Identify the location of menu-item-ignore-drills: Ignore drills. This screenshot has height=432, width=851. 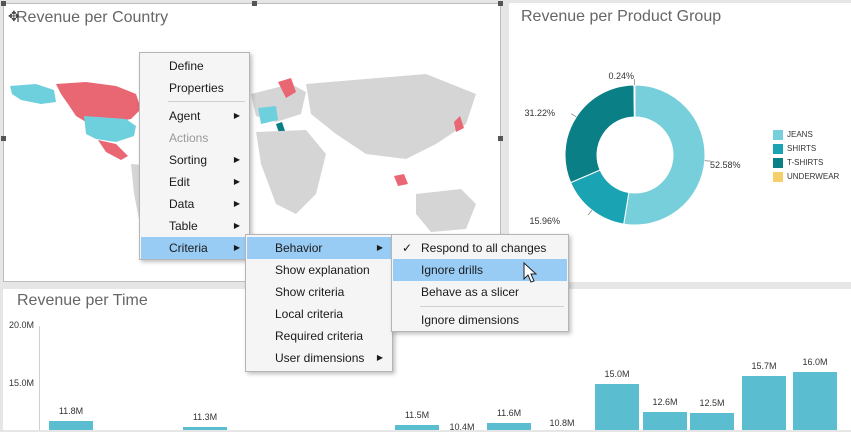
(480, 270).